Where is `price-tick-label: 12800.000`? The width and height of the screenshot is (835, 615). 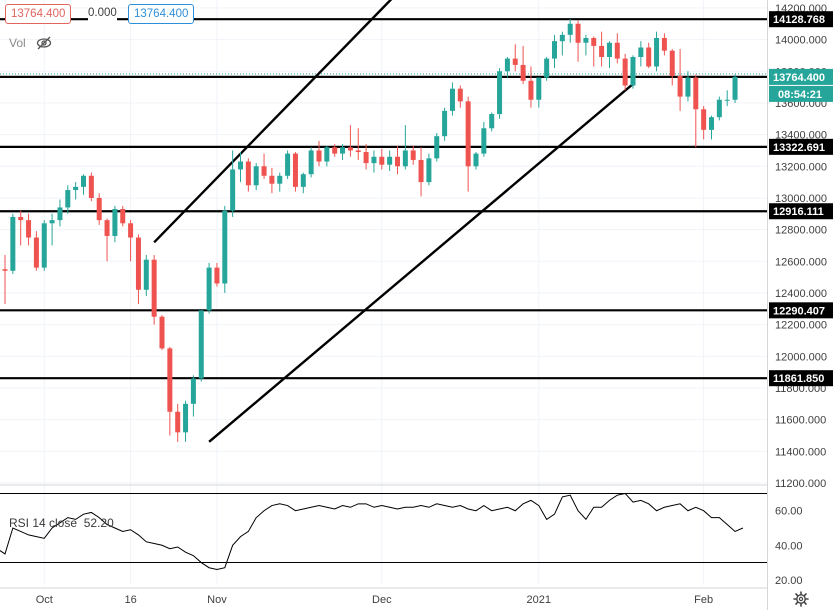 price-tick-label: 12800.000 is located at coordinates (801, 231).